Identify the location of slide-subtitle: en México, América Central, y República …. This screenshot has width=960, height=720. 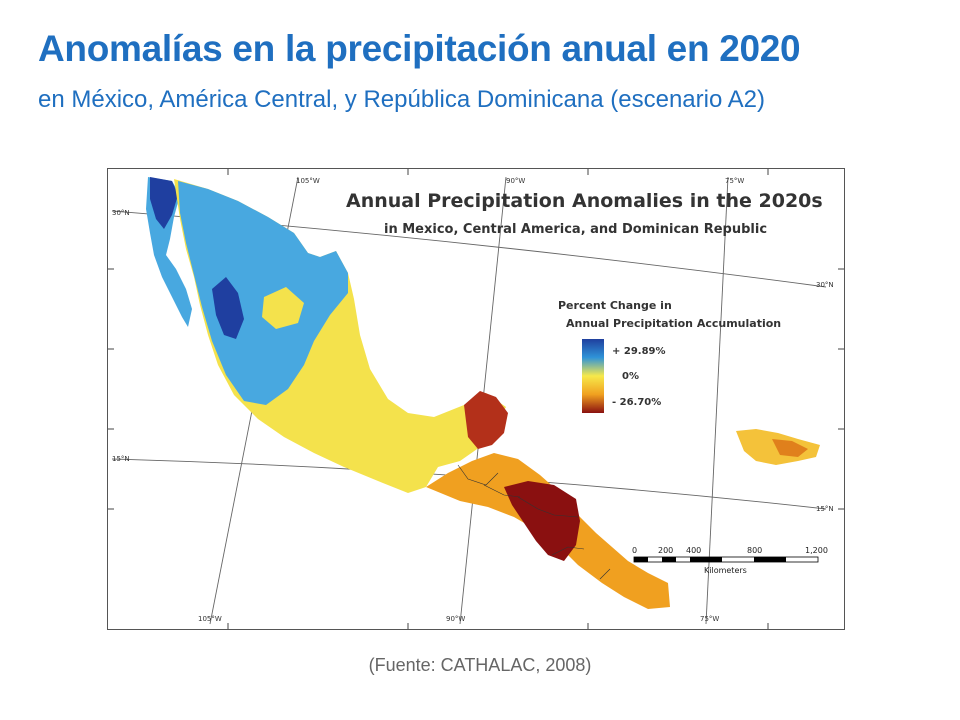
(401, 99).